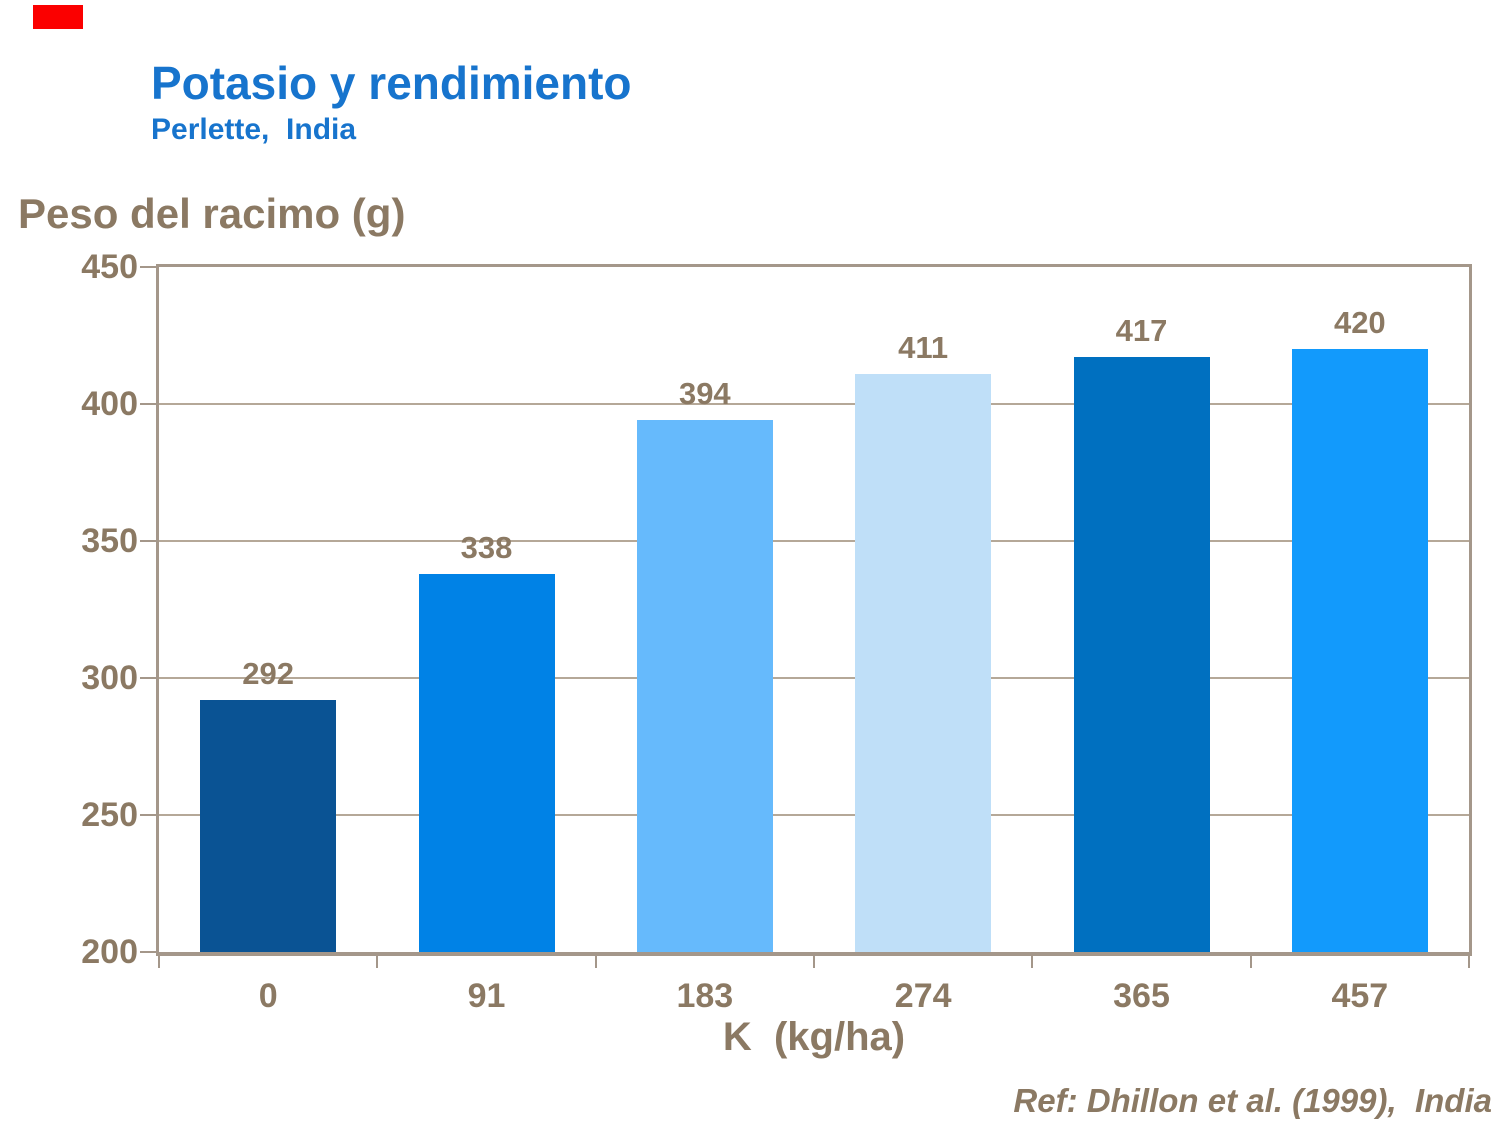 Image resolution: width=1501 pixels, height=1125 pixels. I want to click on bar-value-label: 292, so click(268, 673).